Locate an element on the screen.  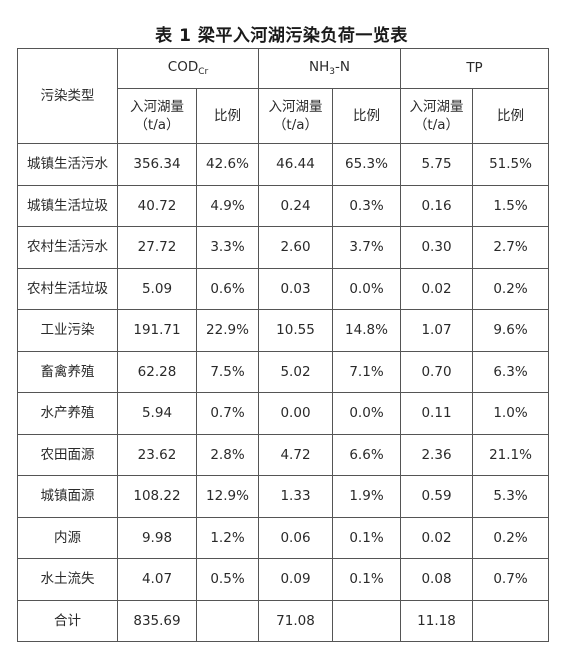
cell-type: 城镇面源 is located at coordinates (67, 496).